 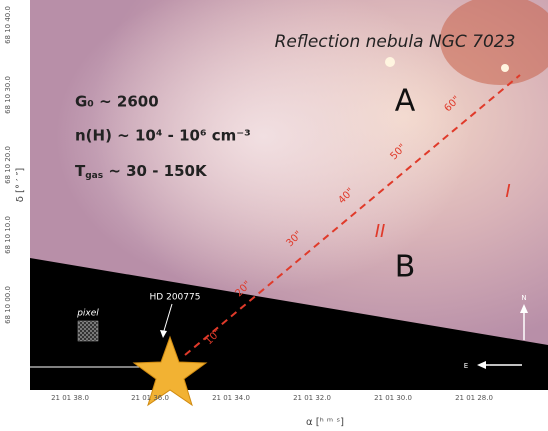 What do you see at coordinates (231, 398) in the screenshot?
I see `x-tick-label: 21 01 34.0` at bounding box center [231, 398].